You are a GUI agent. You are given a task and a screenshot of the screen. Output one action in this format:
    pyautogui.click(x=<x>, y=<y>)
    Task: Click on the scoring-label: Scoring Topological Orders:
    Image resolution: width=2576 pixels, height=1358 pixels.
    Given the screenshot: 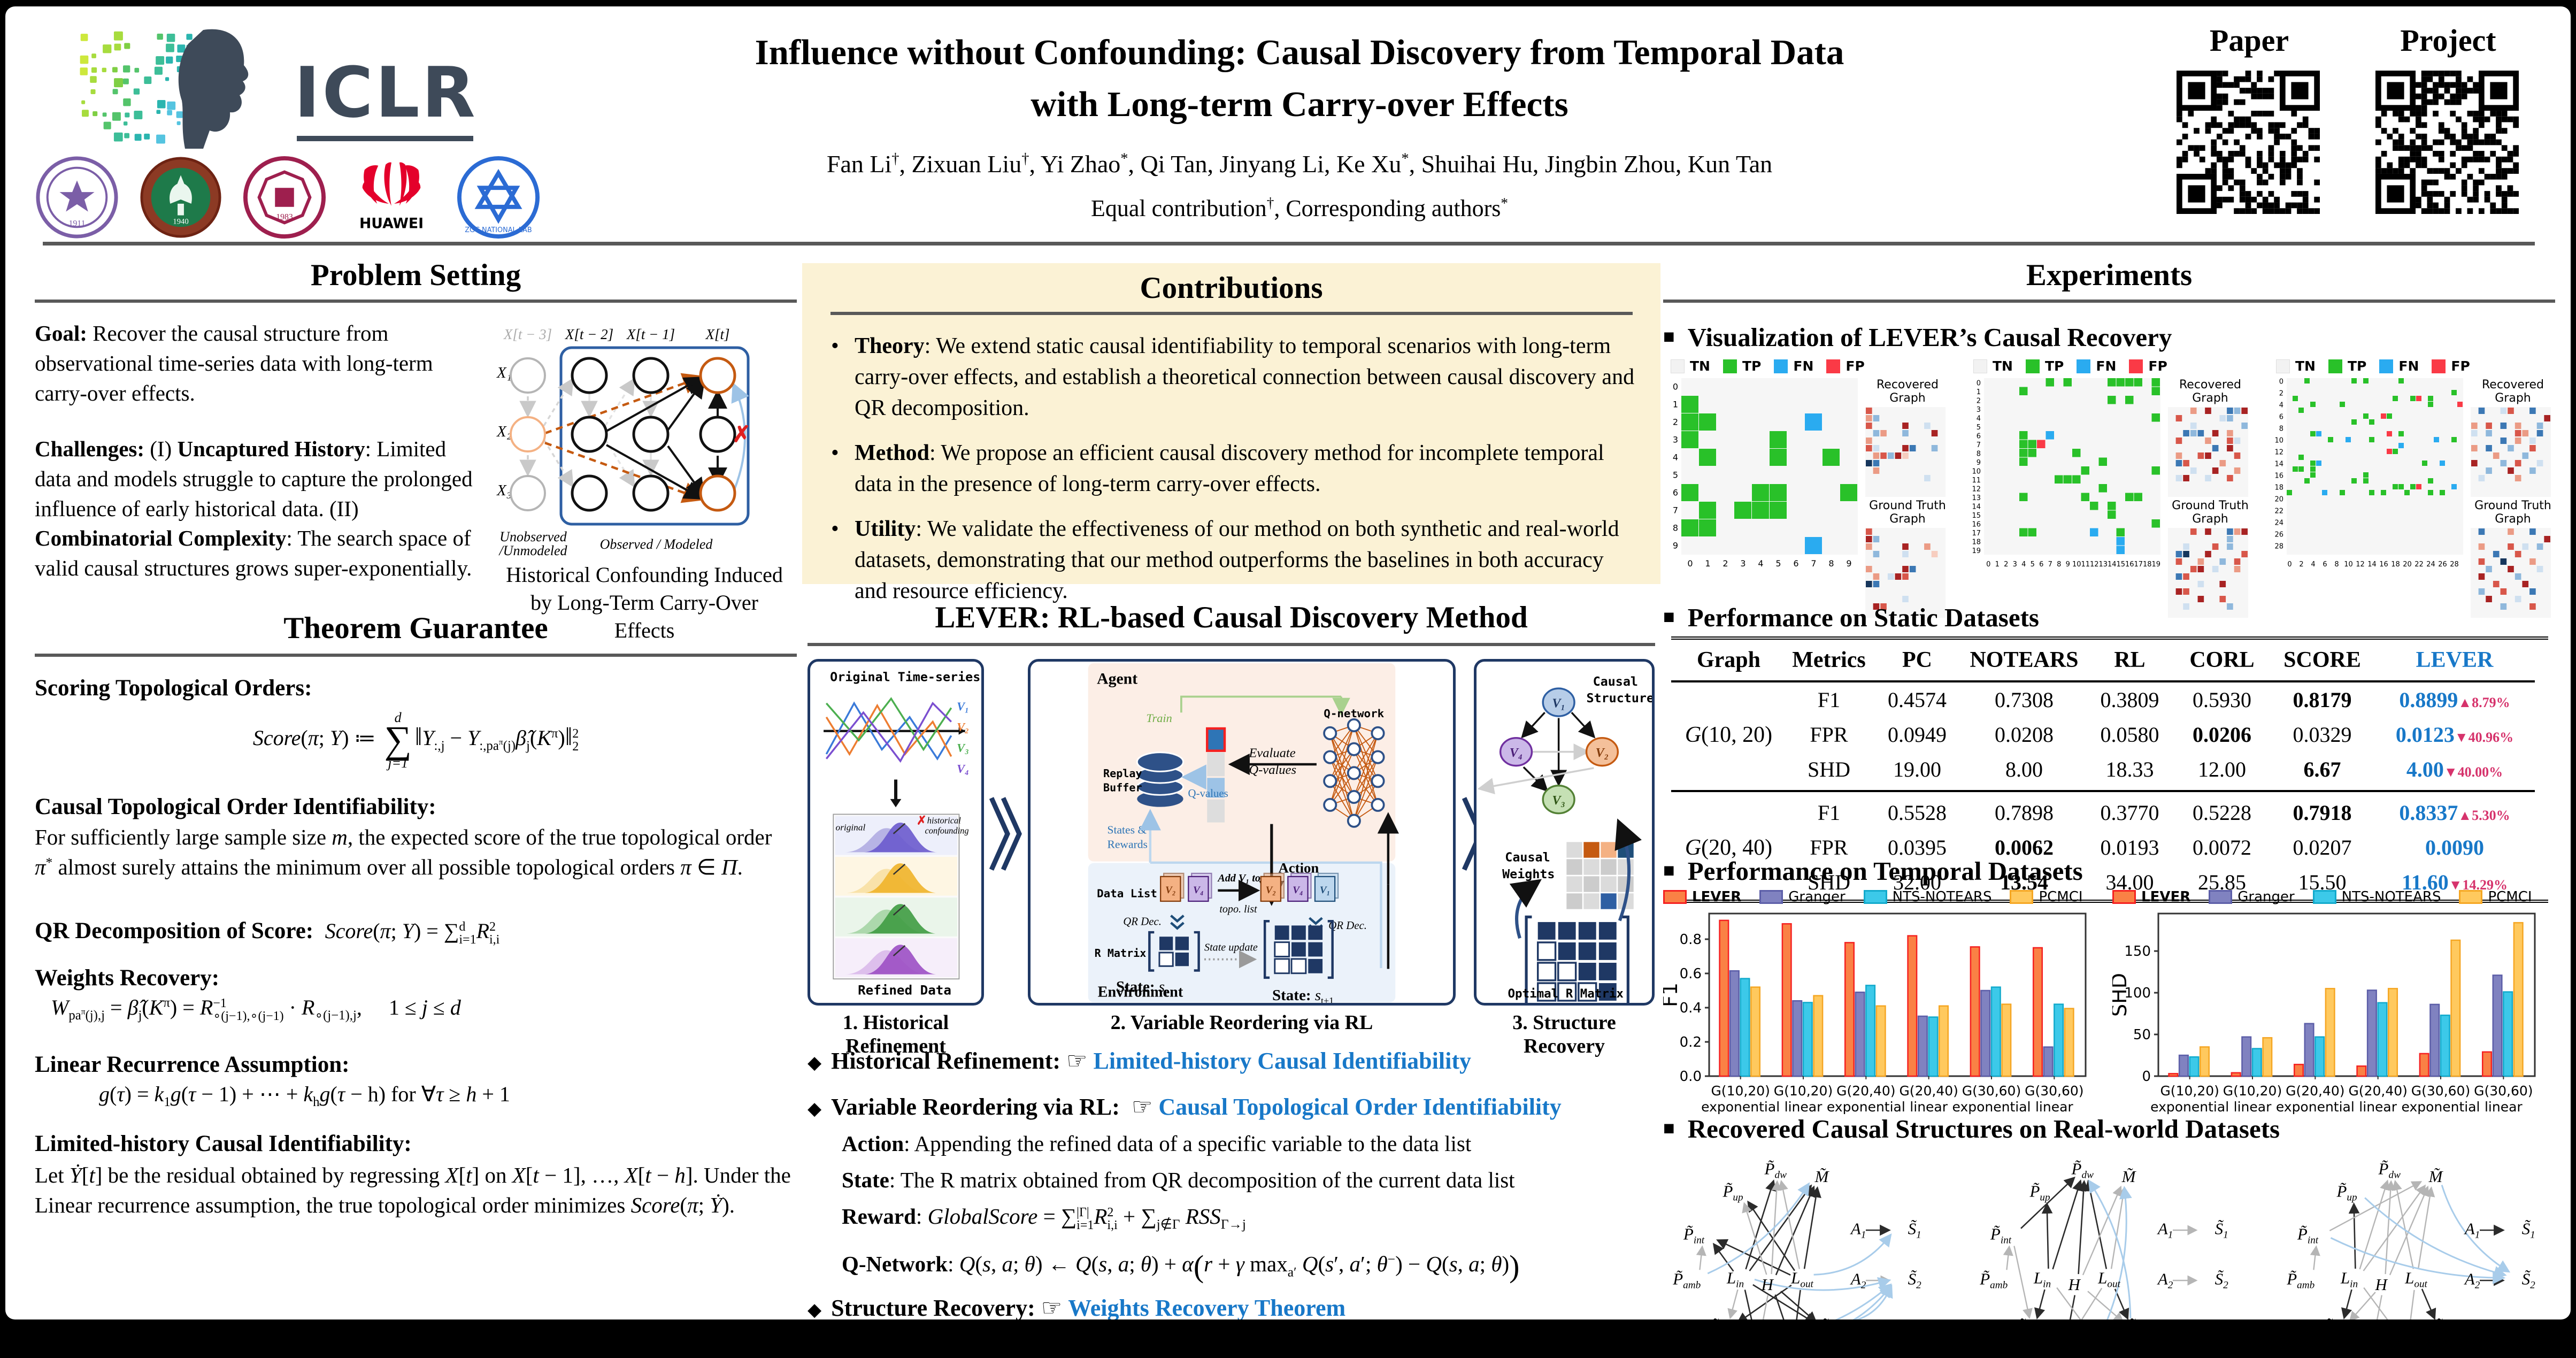 What is the action you would take?
    pyautogui.click(x=173, y=688)
    